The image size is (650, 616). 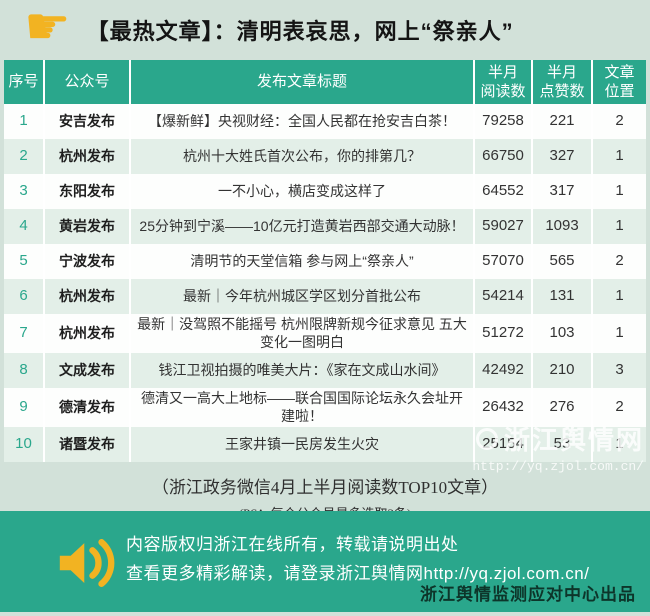 I want to click on title-bar: ☛ 【最热文章】：清明表哀思，网上“祭亲人”, so click(x=325, y=30).